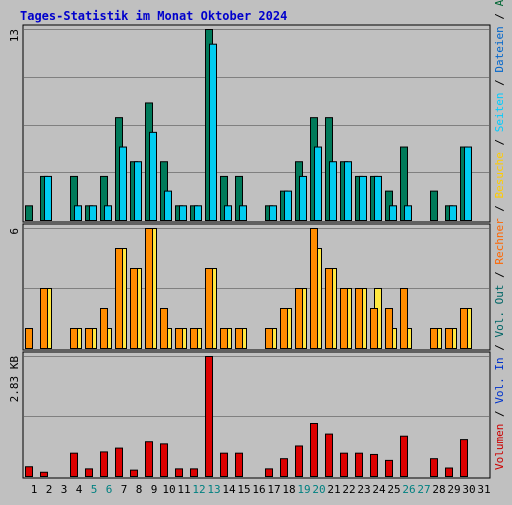 The width and height of the screenshot is (512, 505). Describe the element at coordinates (303, 489) in the screenshot. I see `x-tick-label: 19` at that location.